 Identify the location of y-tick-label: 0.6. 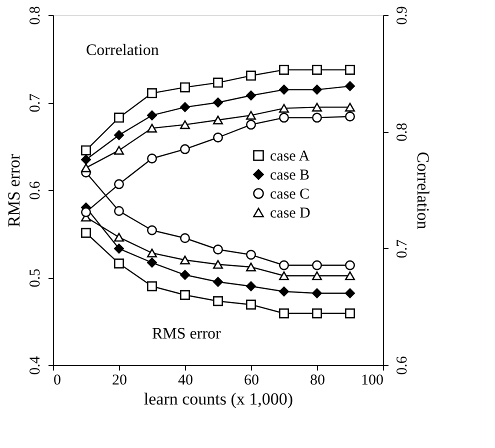
(36, 190).